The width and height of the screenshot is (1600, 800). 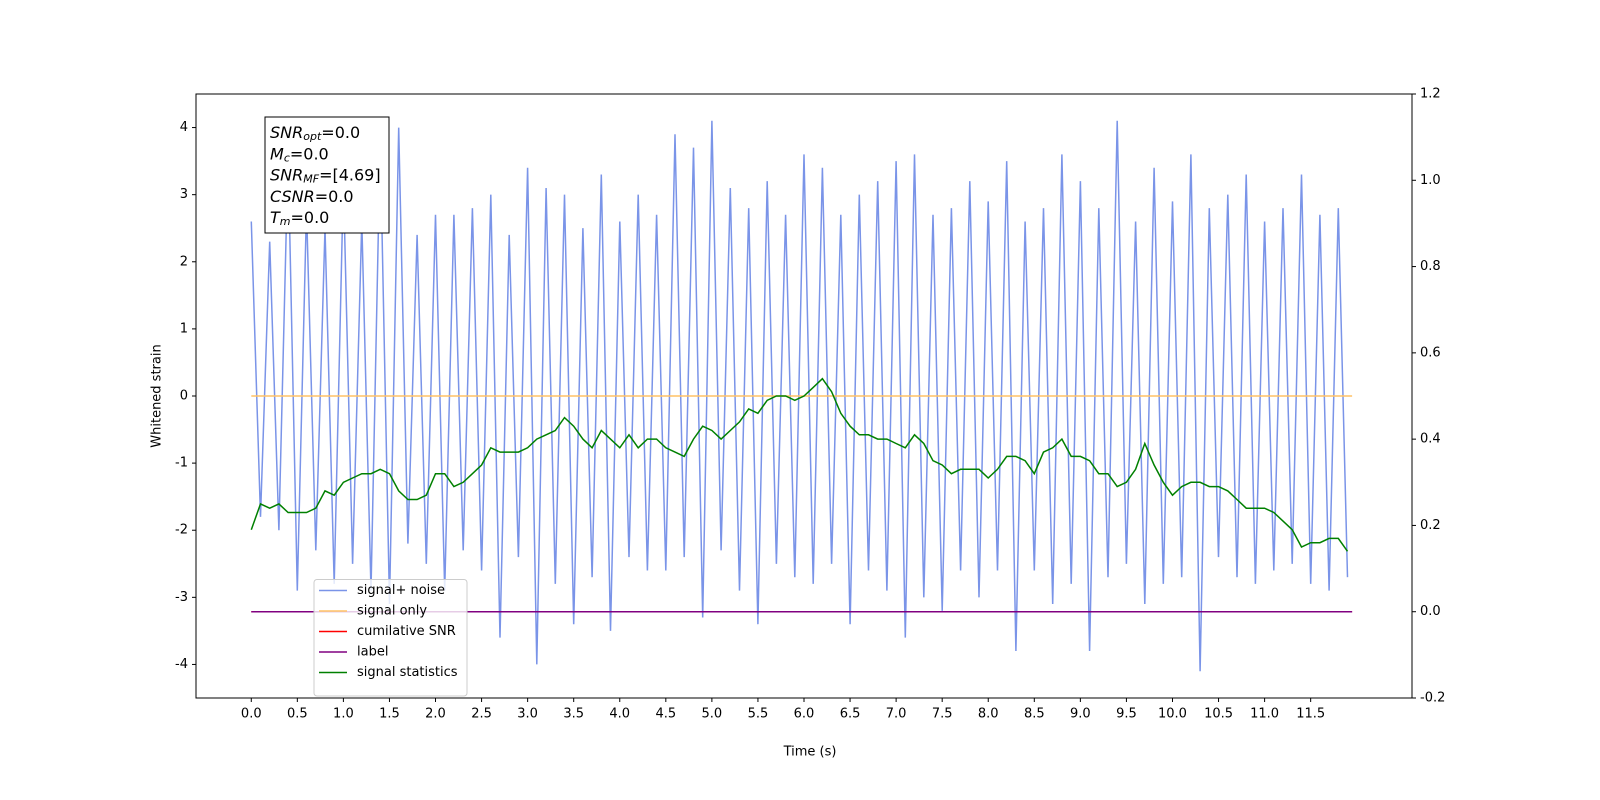 What do you see at coordinates (1034, 714) in the screenshot?
I see `x-tick-label: 8.5` at bounding box center [1034, 714].